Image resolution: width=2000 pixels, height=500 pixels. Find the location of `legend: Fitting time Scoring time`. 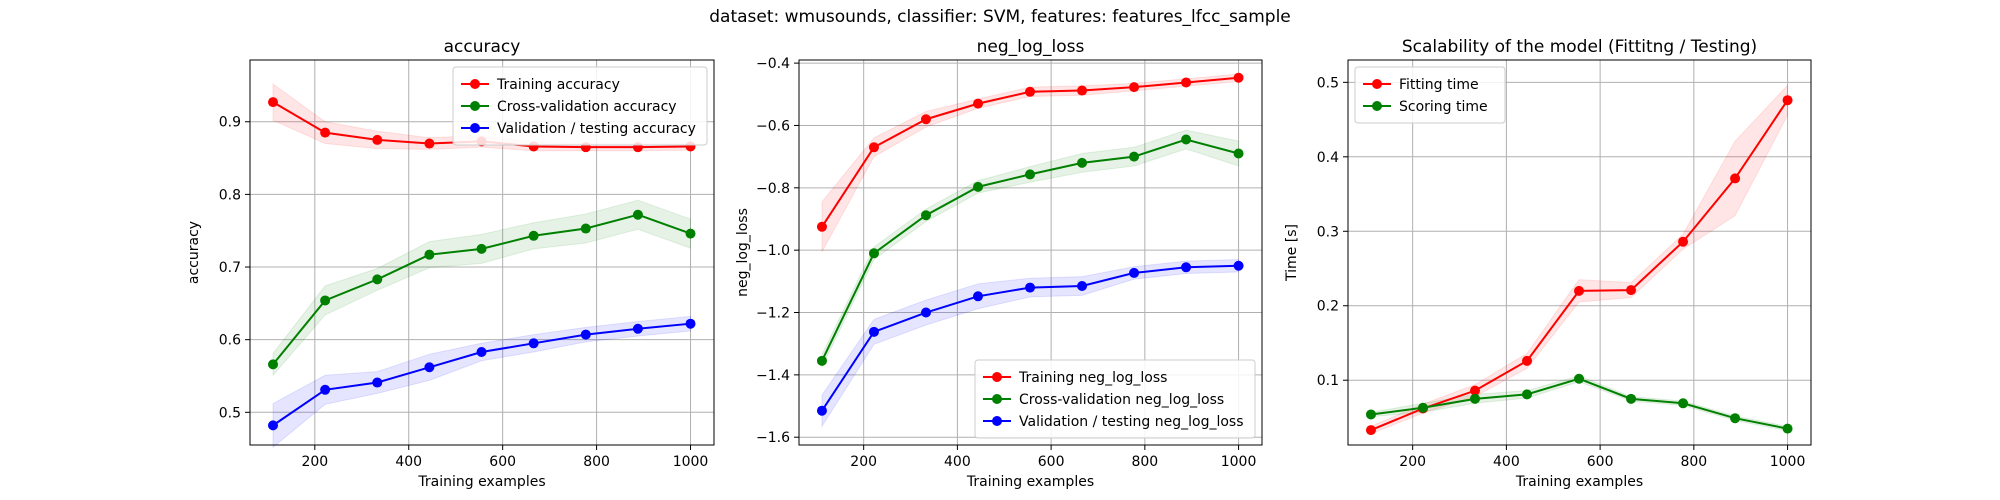

legend: Fitting time Scoring time is located at coordinates (1430, 95).